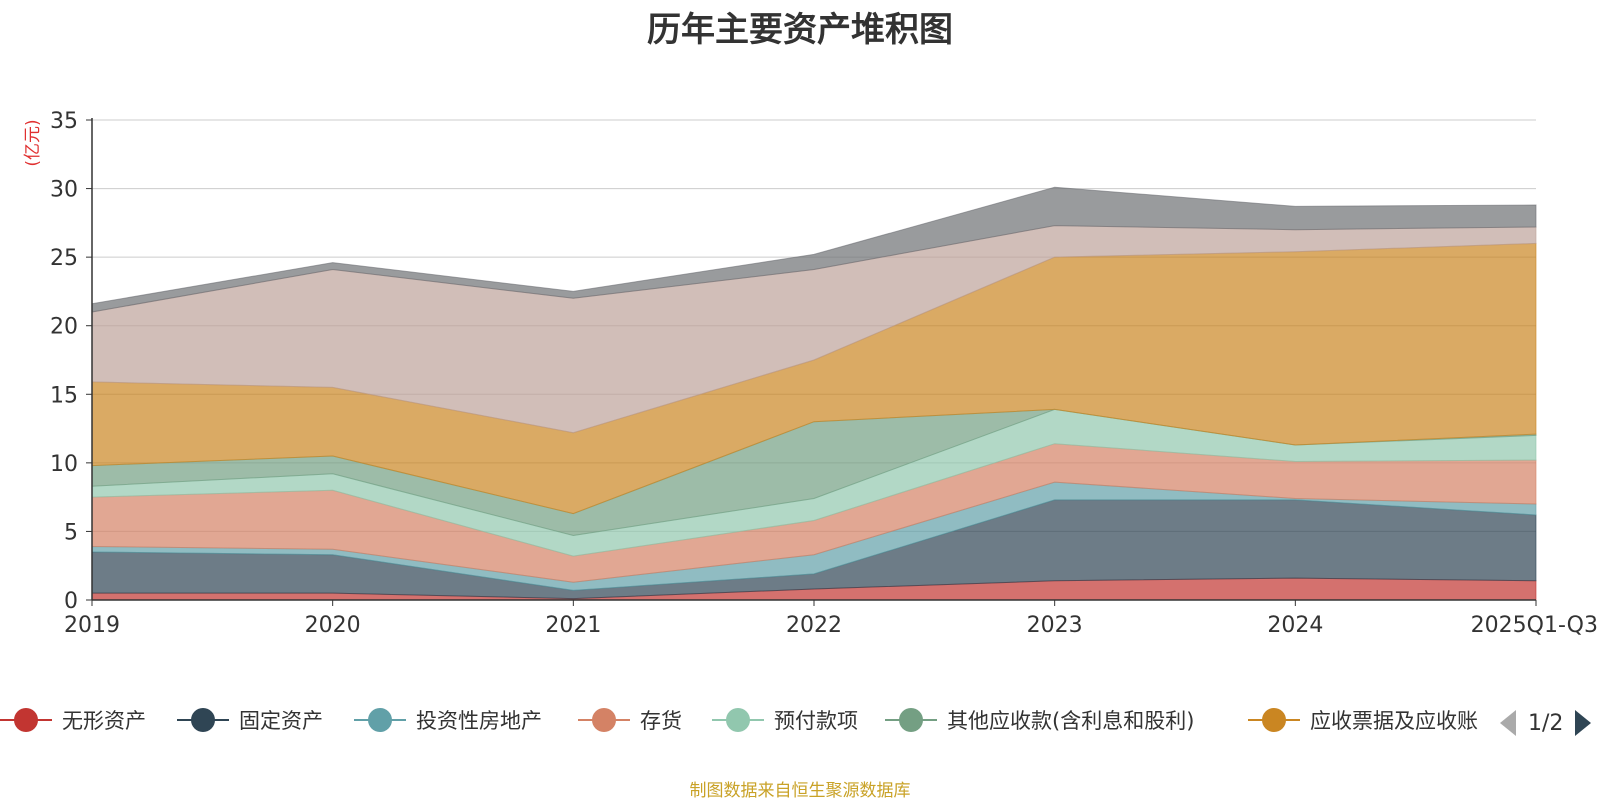  Describe the element at coordinates (800, 791) in the screenshot. I see `data-source-note: 制图数据来自恒生聚源数据库` at that location.